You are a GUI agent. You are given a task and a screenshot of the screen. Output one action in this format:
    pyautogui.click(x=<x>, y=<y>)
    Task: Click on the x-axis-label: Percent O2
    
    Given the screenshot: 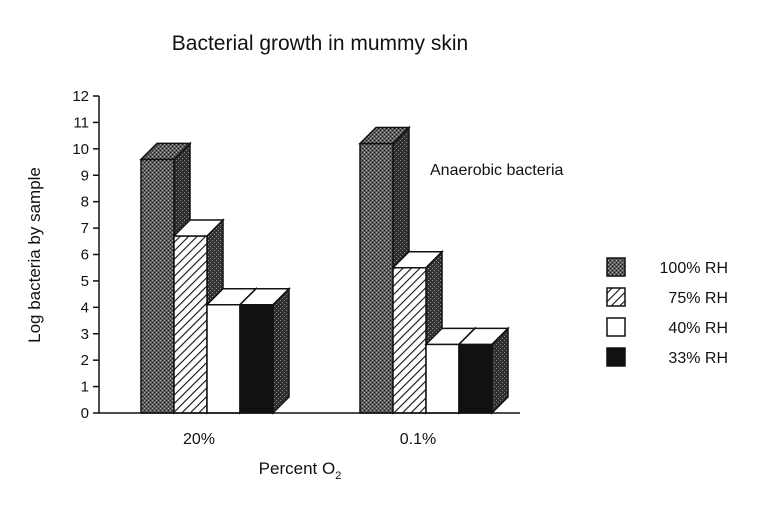 What is the action you would take?
    pyautogui.click(x=300, y=470)
    